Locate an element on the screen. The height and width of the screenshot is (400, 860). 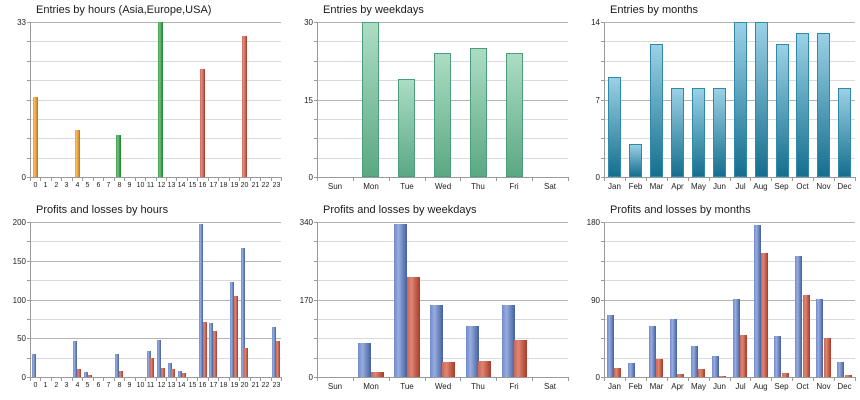
bar-Mon is located at coordinates (370, 99).